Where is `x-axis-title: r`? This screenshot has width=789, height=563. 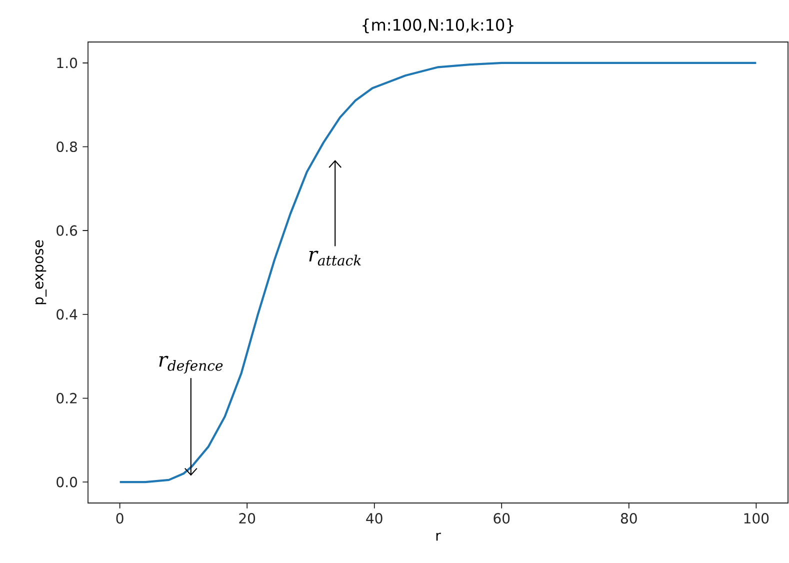
x-axis-title: r is located at coordinates (438, 536).